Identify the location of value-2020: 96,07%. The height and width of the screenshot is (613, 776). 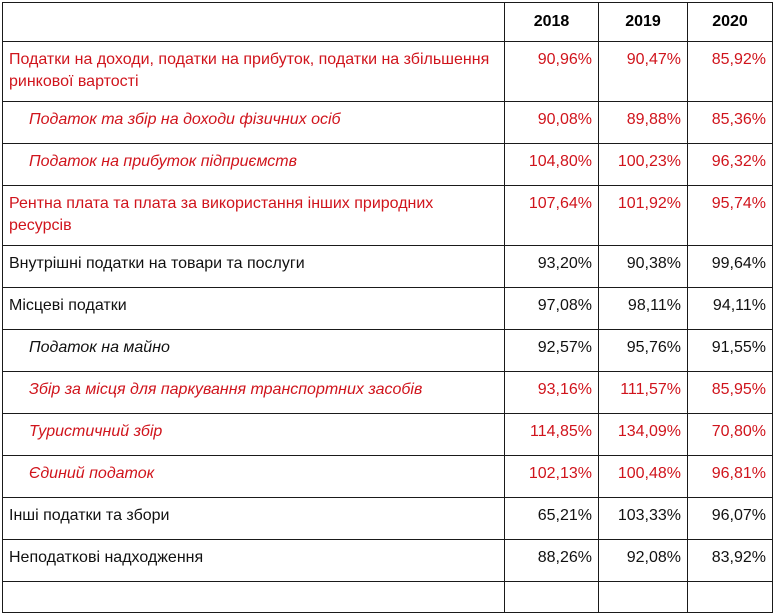
(730, 518).